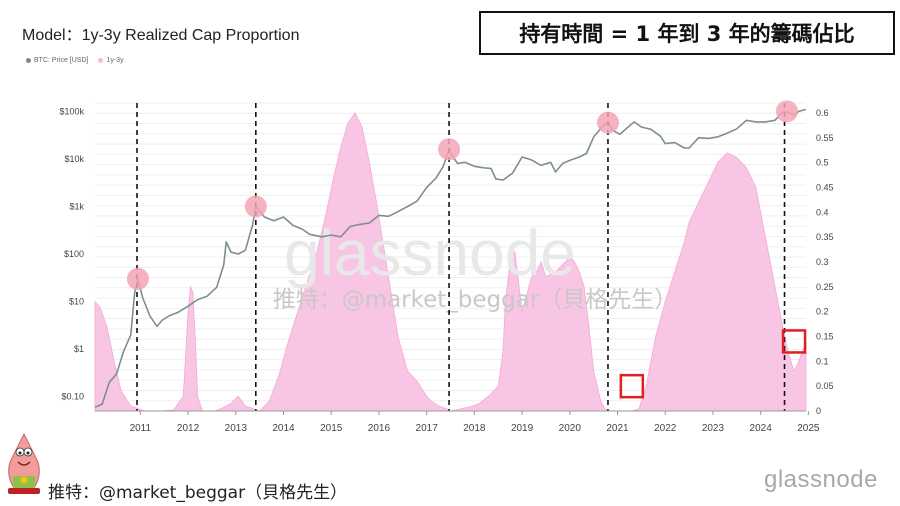 The height and width of the screenshot is (506, 900). I want to click on x-tick-label: 2011, so click(141, 428).